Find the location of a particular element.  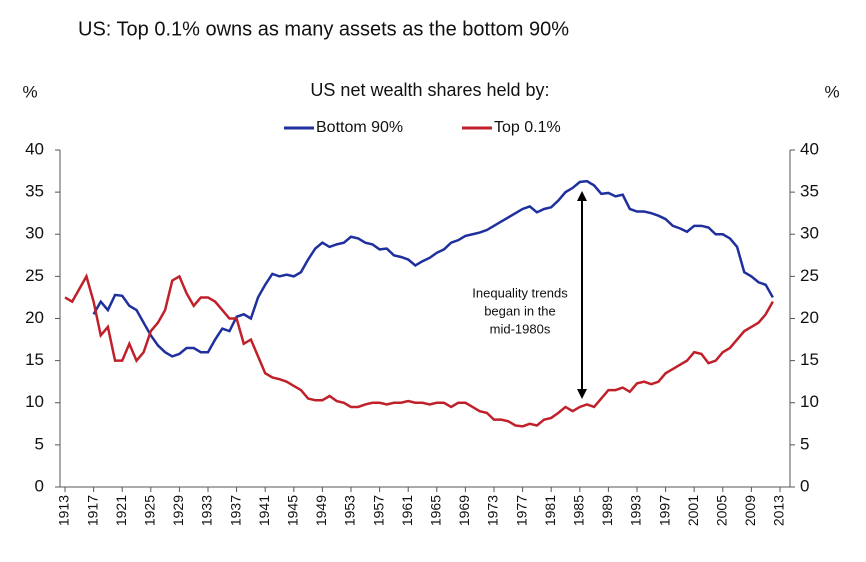

annotation-text: Inequality trends is located at coordinates (520, 292).